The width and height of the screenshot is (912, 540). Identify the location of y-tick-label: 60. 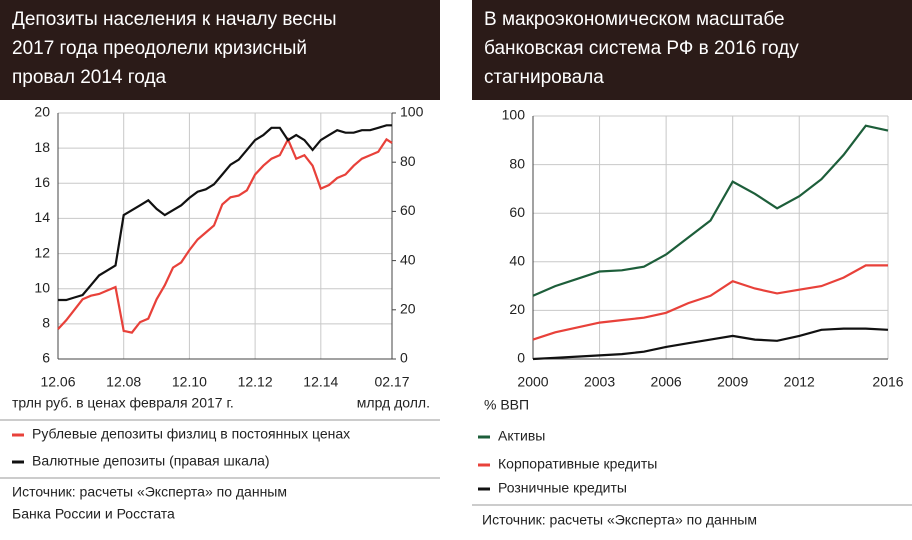
(517, 212).